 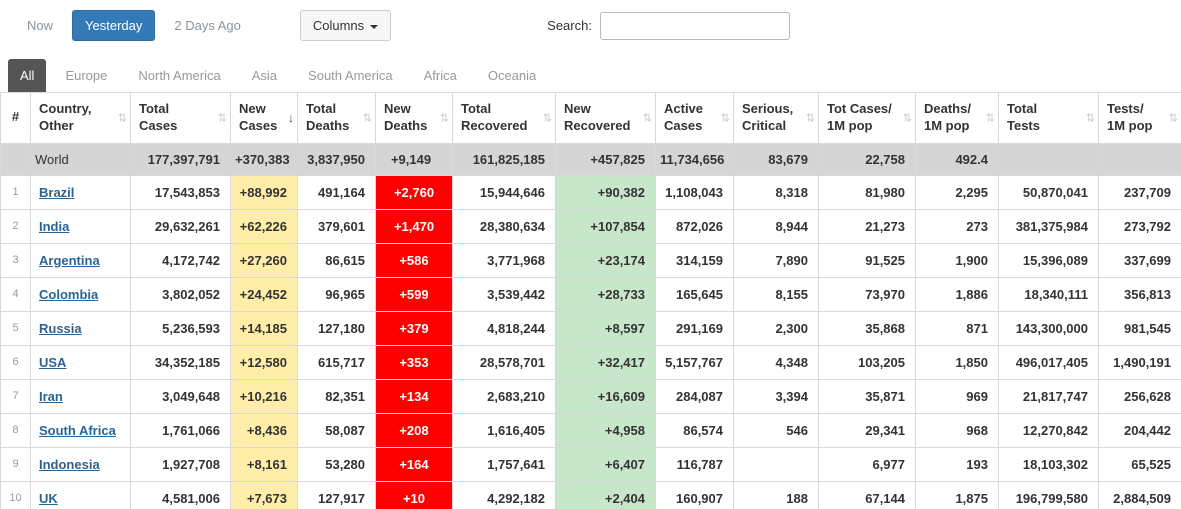 What do you see at coordinates (1139, 260) in the screenshot?
I see `cell-tests_per_1m: 337,699` at bounding box center [1139, 260].